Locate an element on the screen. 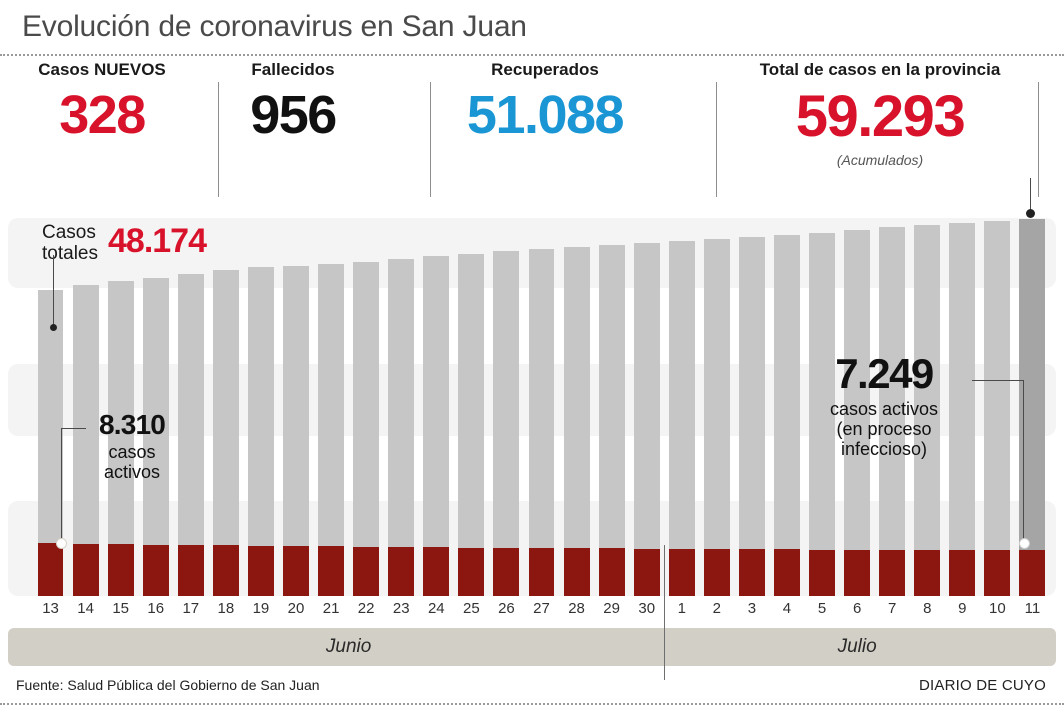 This screenshot has height=709, width=1064. axis-tick: 9 is located at coordinates (962, 608).